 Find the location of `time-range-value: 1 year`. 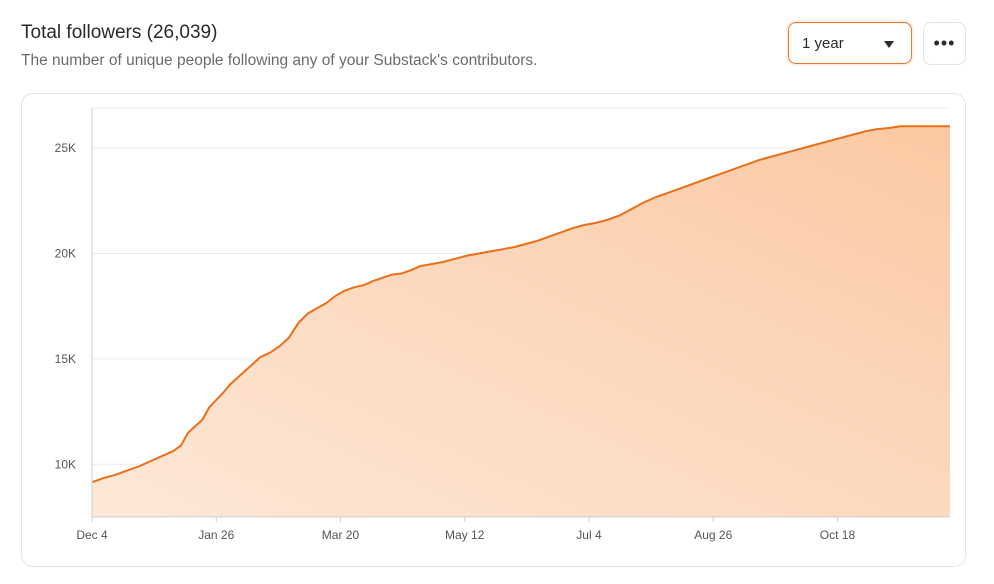

time-range-value: 1 year is located at coordinates (823, 43).